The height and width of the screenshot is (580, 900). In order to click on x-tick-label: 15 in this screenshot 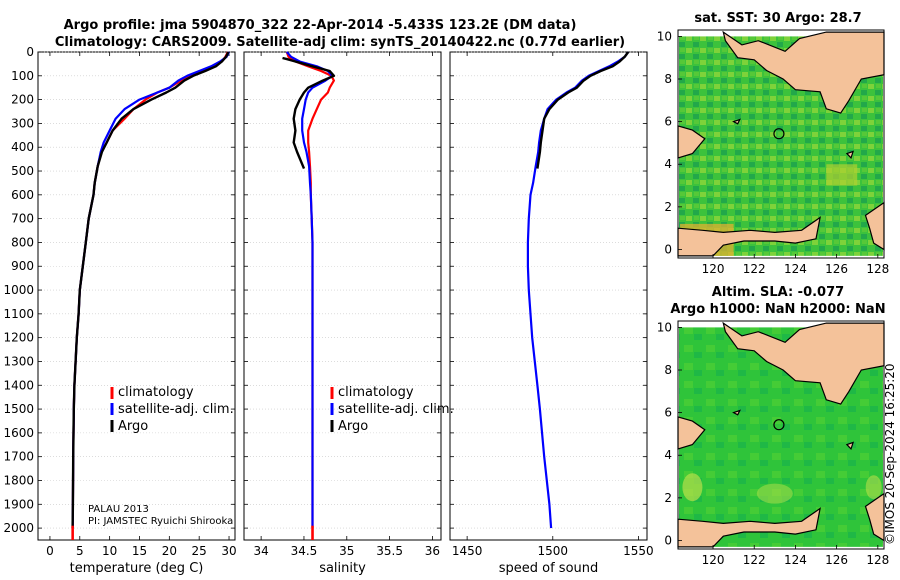, I will do `click(139, 551)`.